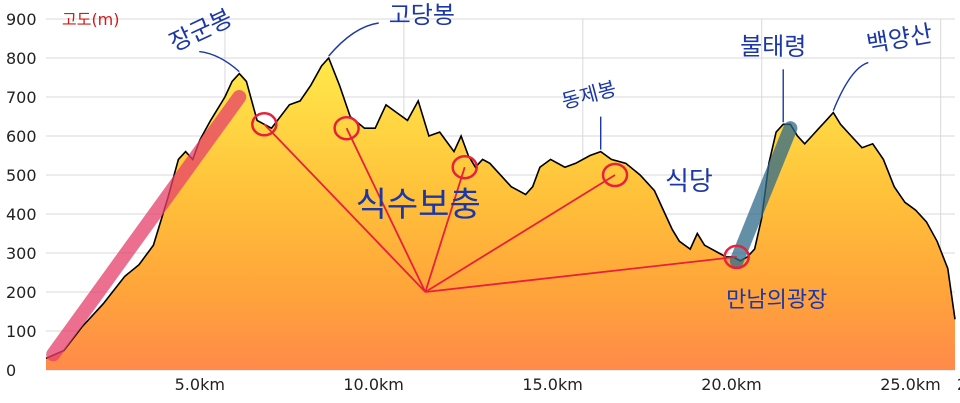 This screenshot has width=960, height=403. Describe the element at coordinates (589, 94) in the screenshot. I see `annotation-label: 동제봉` at that location.